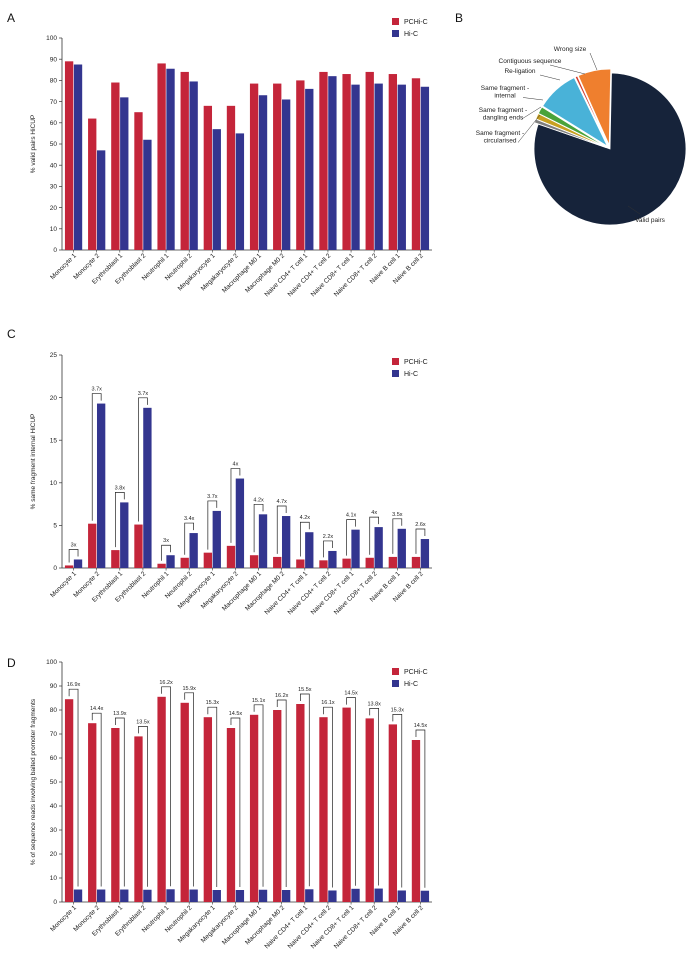 The height and width of the screenshot is (965, 700). What do you see at coordinates (416, 22) in the screenshot?
I see `legend-label-pchic: PCHi-C` at bounding box center [416, 22].